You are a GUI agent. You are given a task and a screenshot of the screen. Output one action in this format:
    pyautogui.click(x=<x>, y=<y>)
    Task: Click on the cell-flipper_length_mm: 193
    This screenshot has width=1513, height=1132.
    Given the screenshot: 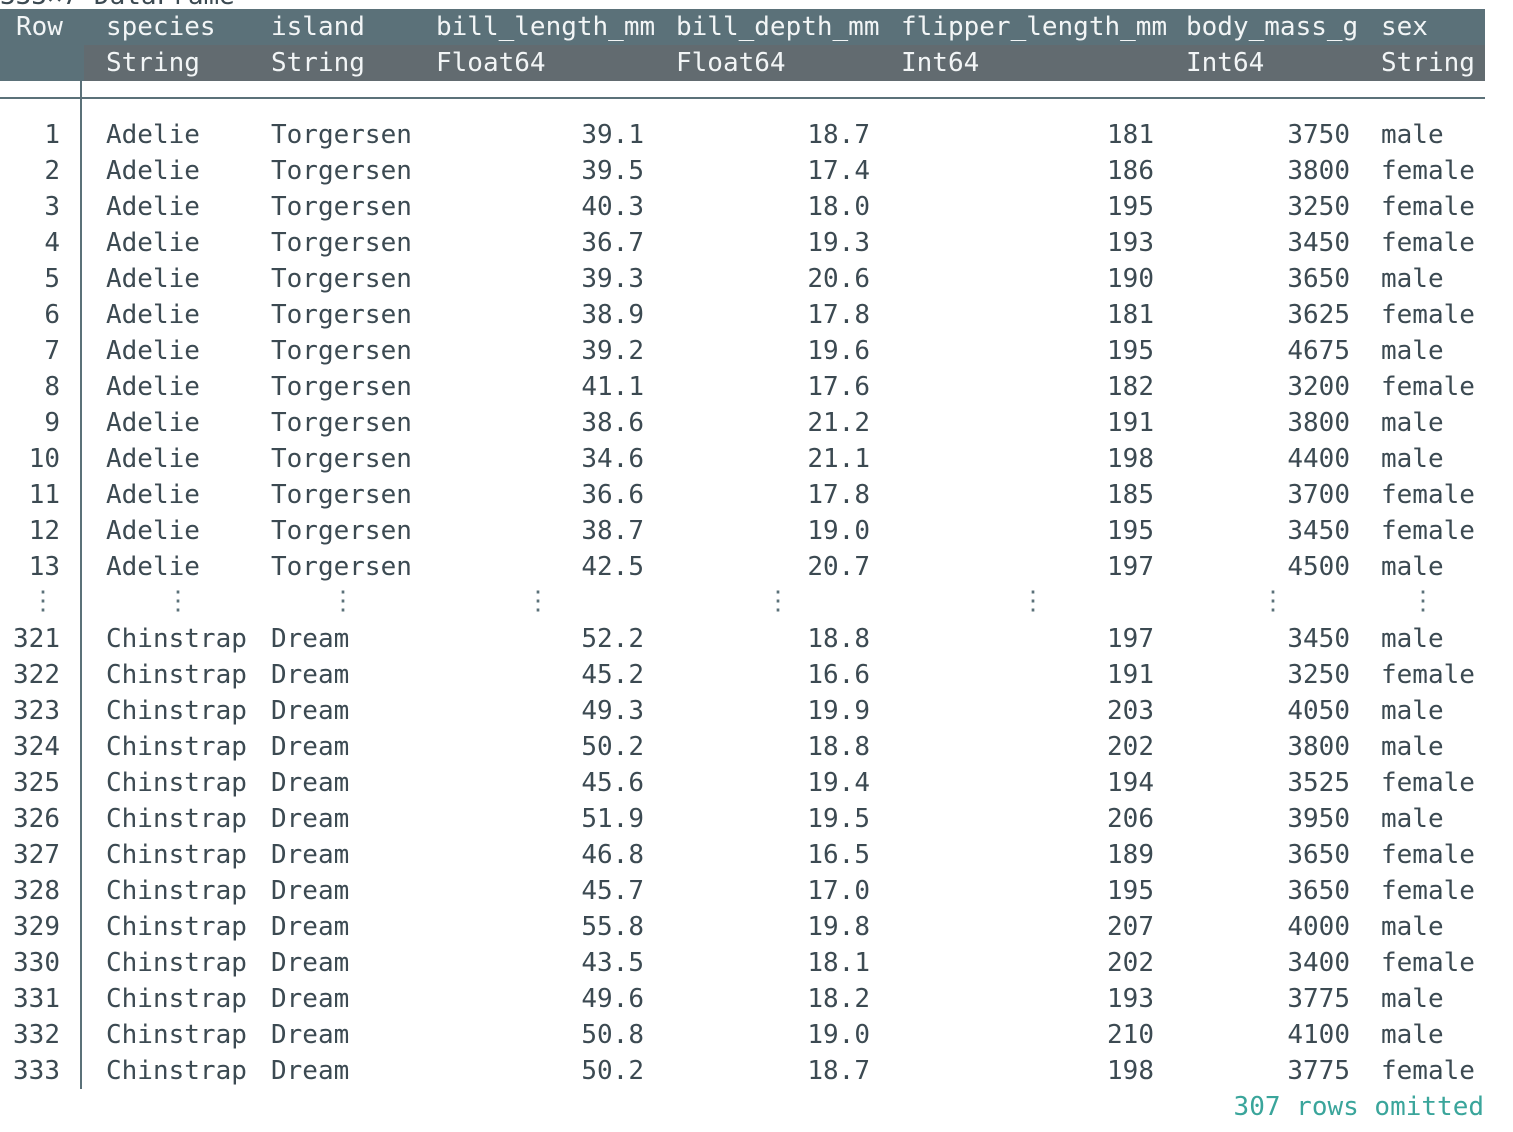 What is the action you would take?
    pyautogui.click(x=1130, y=243)
    